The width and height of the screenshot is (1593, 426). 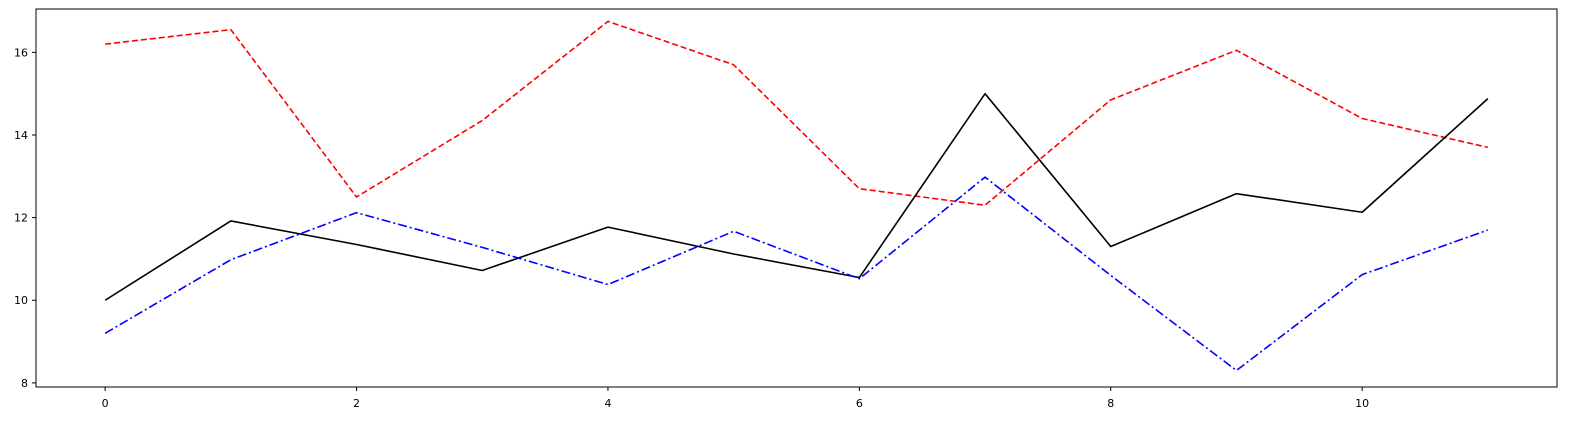 What do you see at coordinates (21, 300) in the screenshot?
I see `y-tick-label: 10` at bounding box center [21, 300].